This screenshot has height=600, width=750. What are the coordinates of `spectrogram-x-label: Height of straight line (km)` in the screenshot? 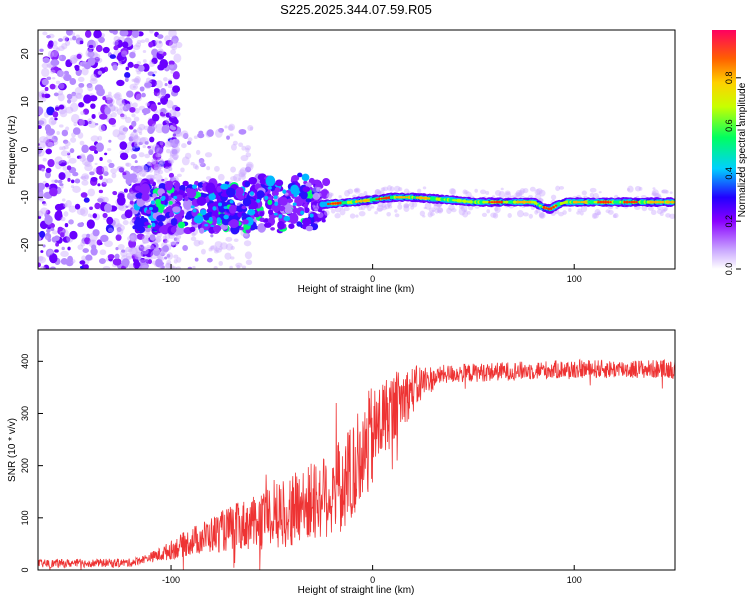 It's located at (356, 289).